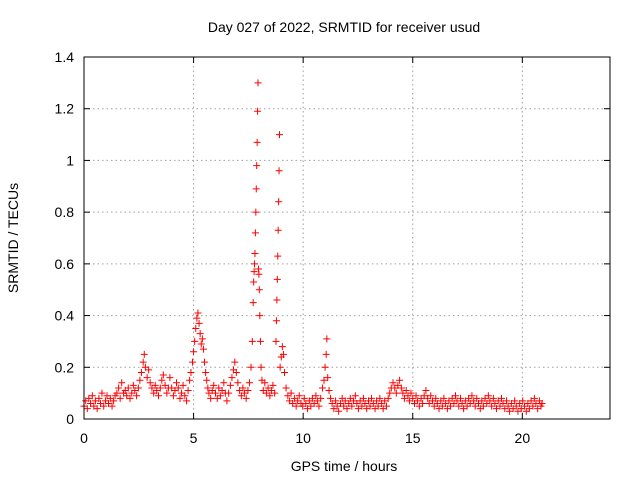 Image resolution: width=640 pixels, height=480 pixels. I want to click on x-tick-label: 15, so click(413, 438).